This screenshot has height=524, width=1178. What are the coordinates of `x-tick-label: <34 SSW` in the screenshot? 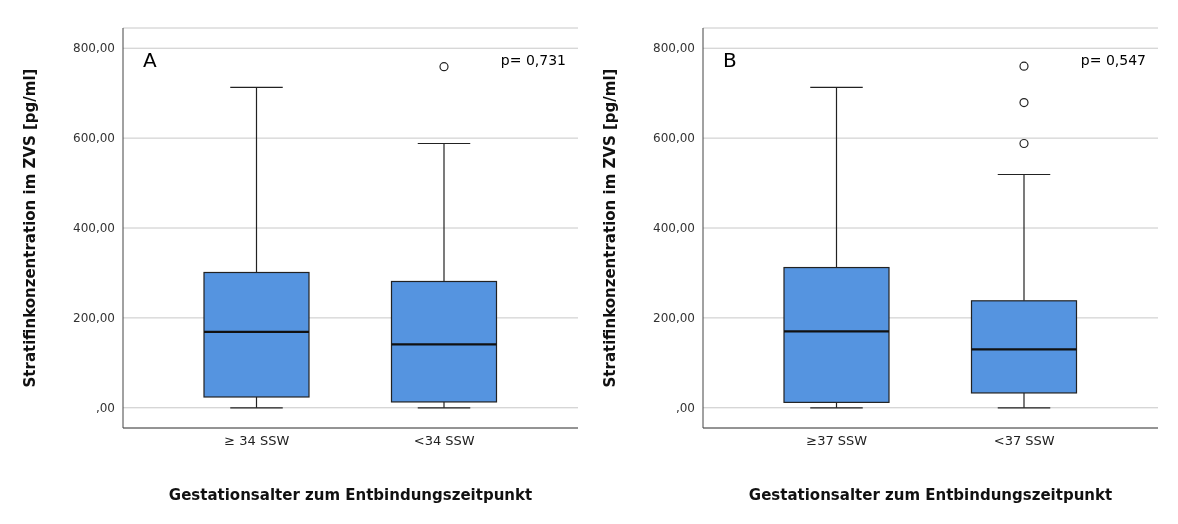 It's located at (444, 441).